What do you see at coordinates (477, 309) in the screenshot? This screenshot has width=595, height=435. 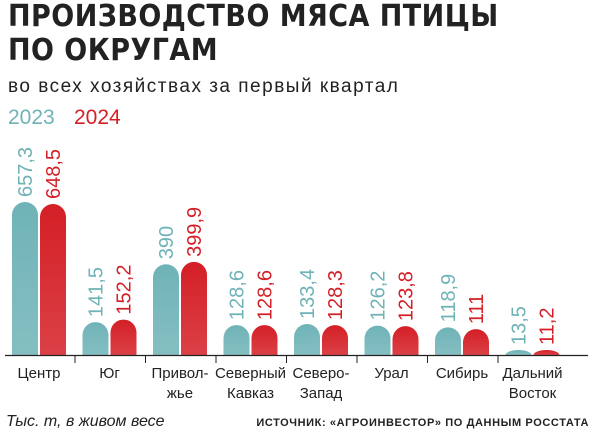 I see `value-label: 111` at bounding box center [477, 309].